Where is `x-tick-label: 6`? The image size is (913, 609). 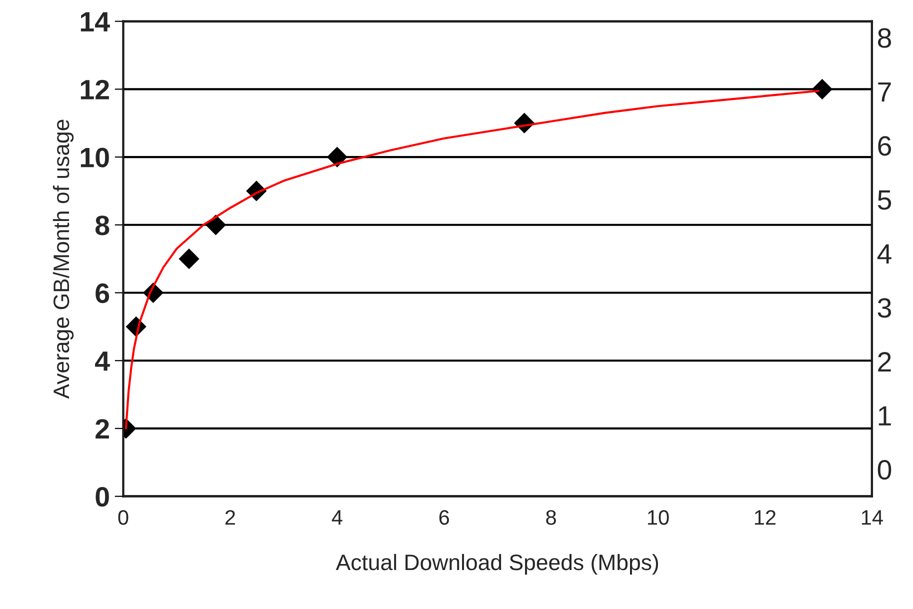 x-tick-label: 6 is located at coordinates (444, 517).